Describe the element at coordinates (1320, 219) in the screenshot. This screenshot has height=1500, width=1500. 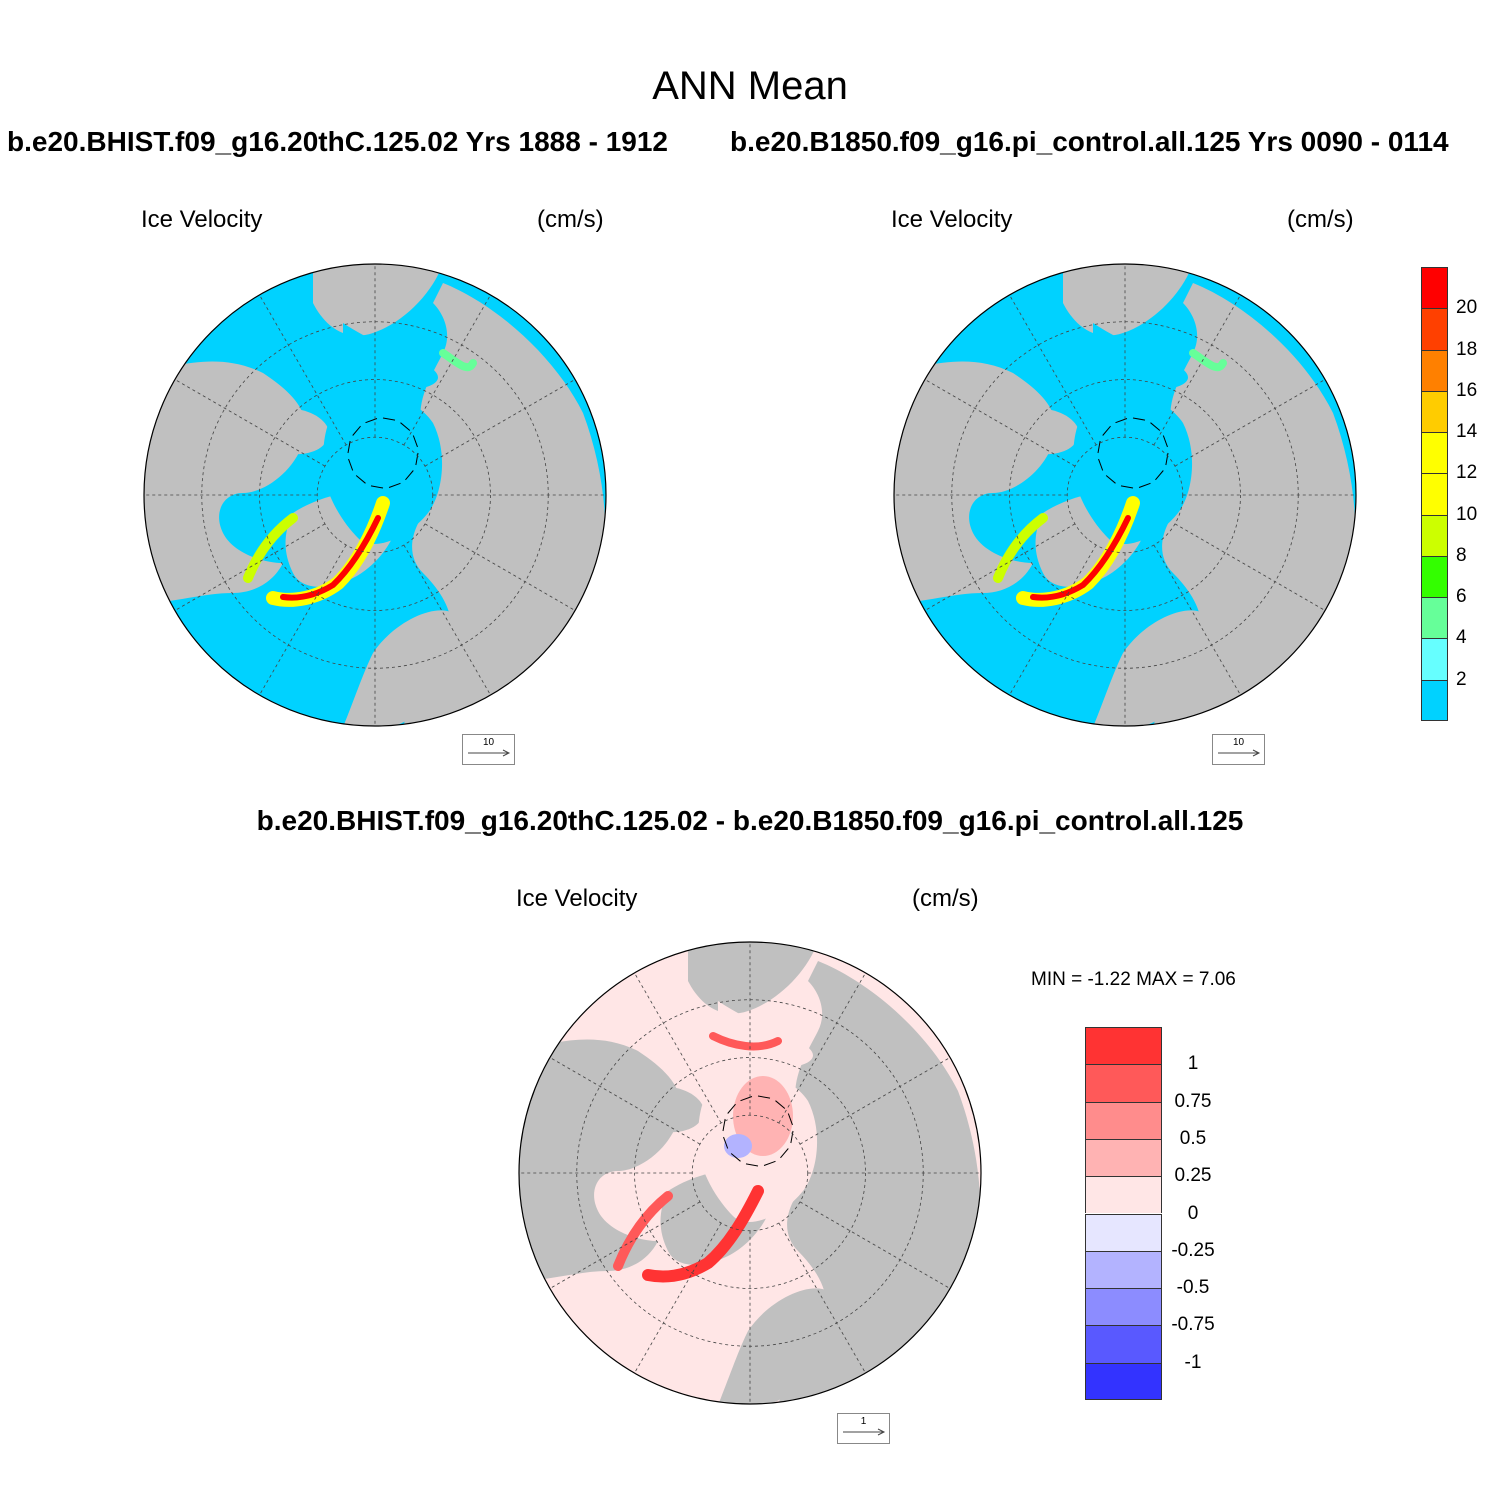
I see `panel2-units-label: (cm/s)` at that location.